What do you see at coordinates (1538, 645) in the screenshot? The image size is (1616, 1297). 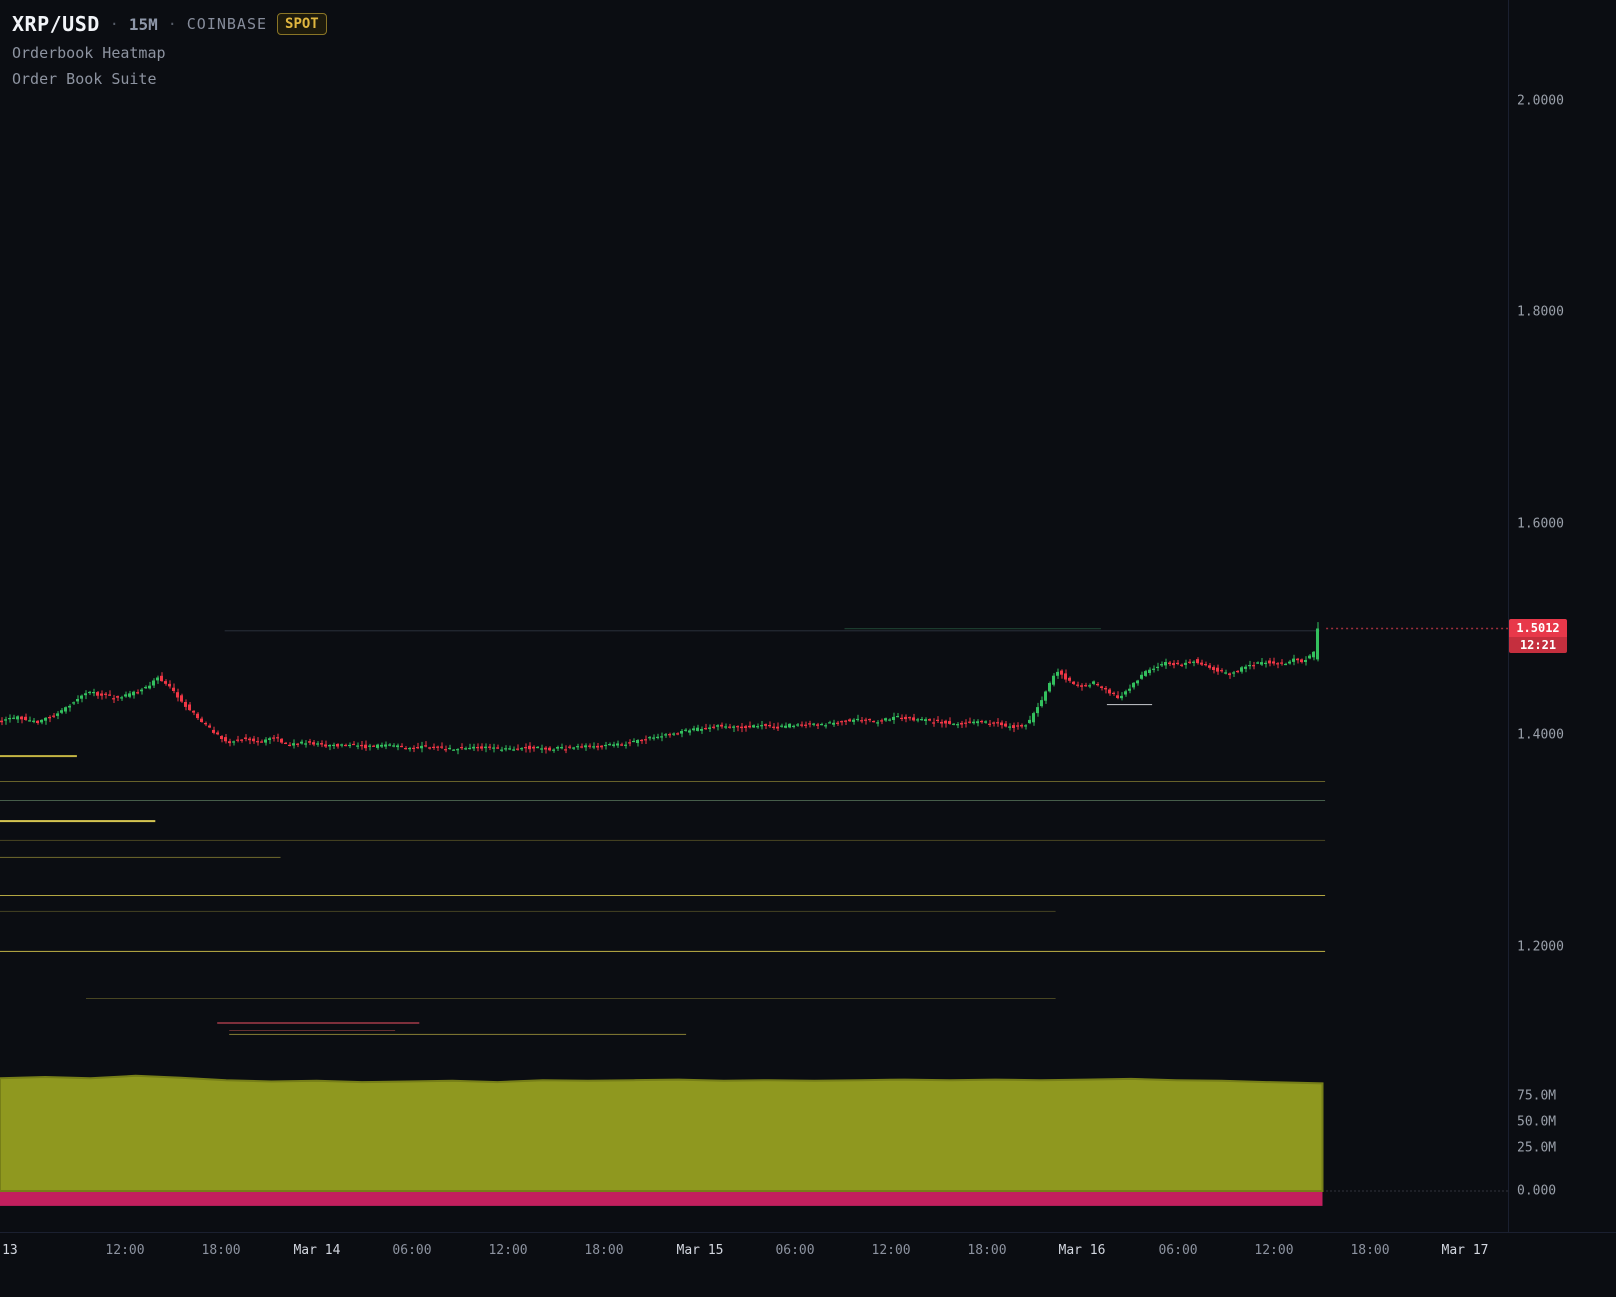 I see `bar-countdown: 12:21` at bounding box center [1538, 645].